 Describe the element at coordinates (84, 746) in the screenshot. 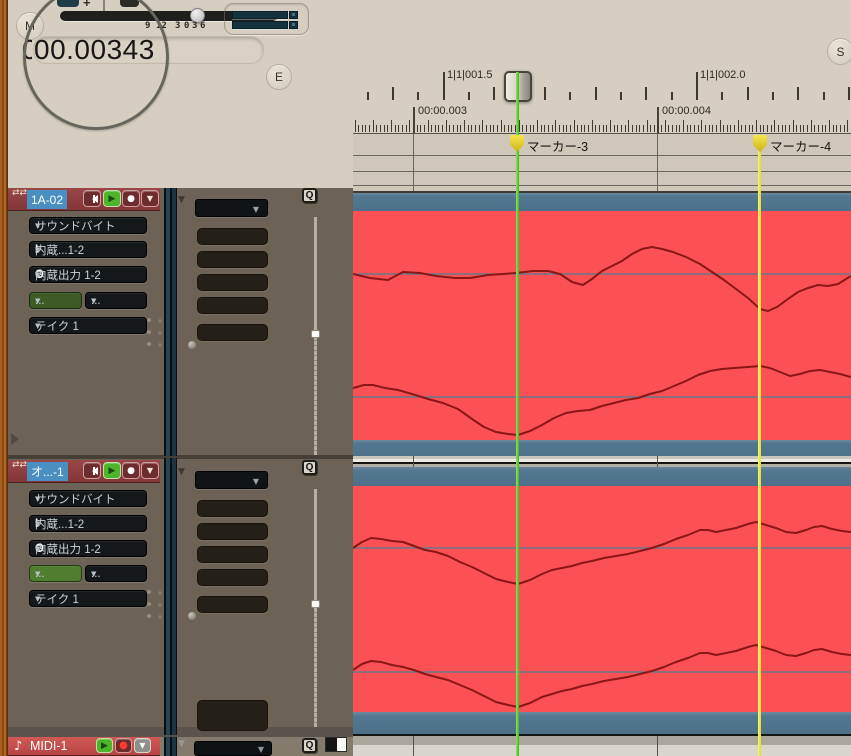

I see `track-title-bar: ♪ MIDI-1 ▶ ● ▼` at that location.